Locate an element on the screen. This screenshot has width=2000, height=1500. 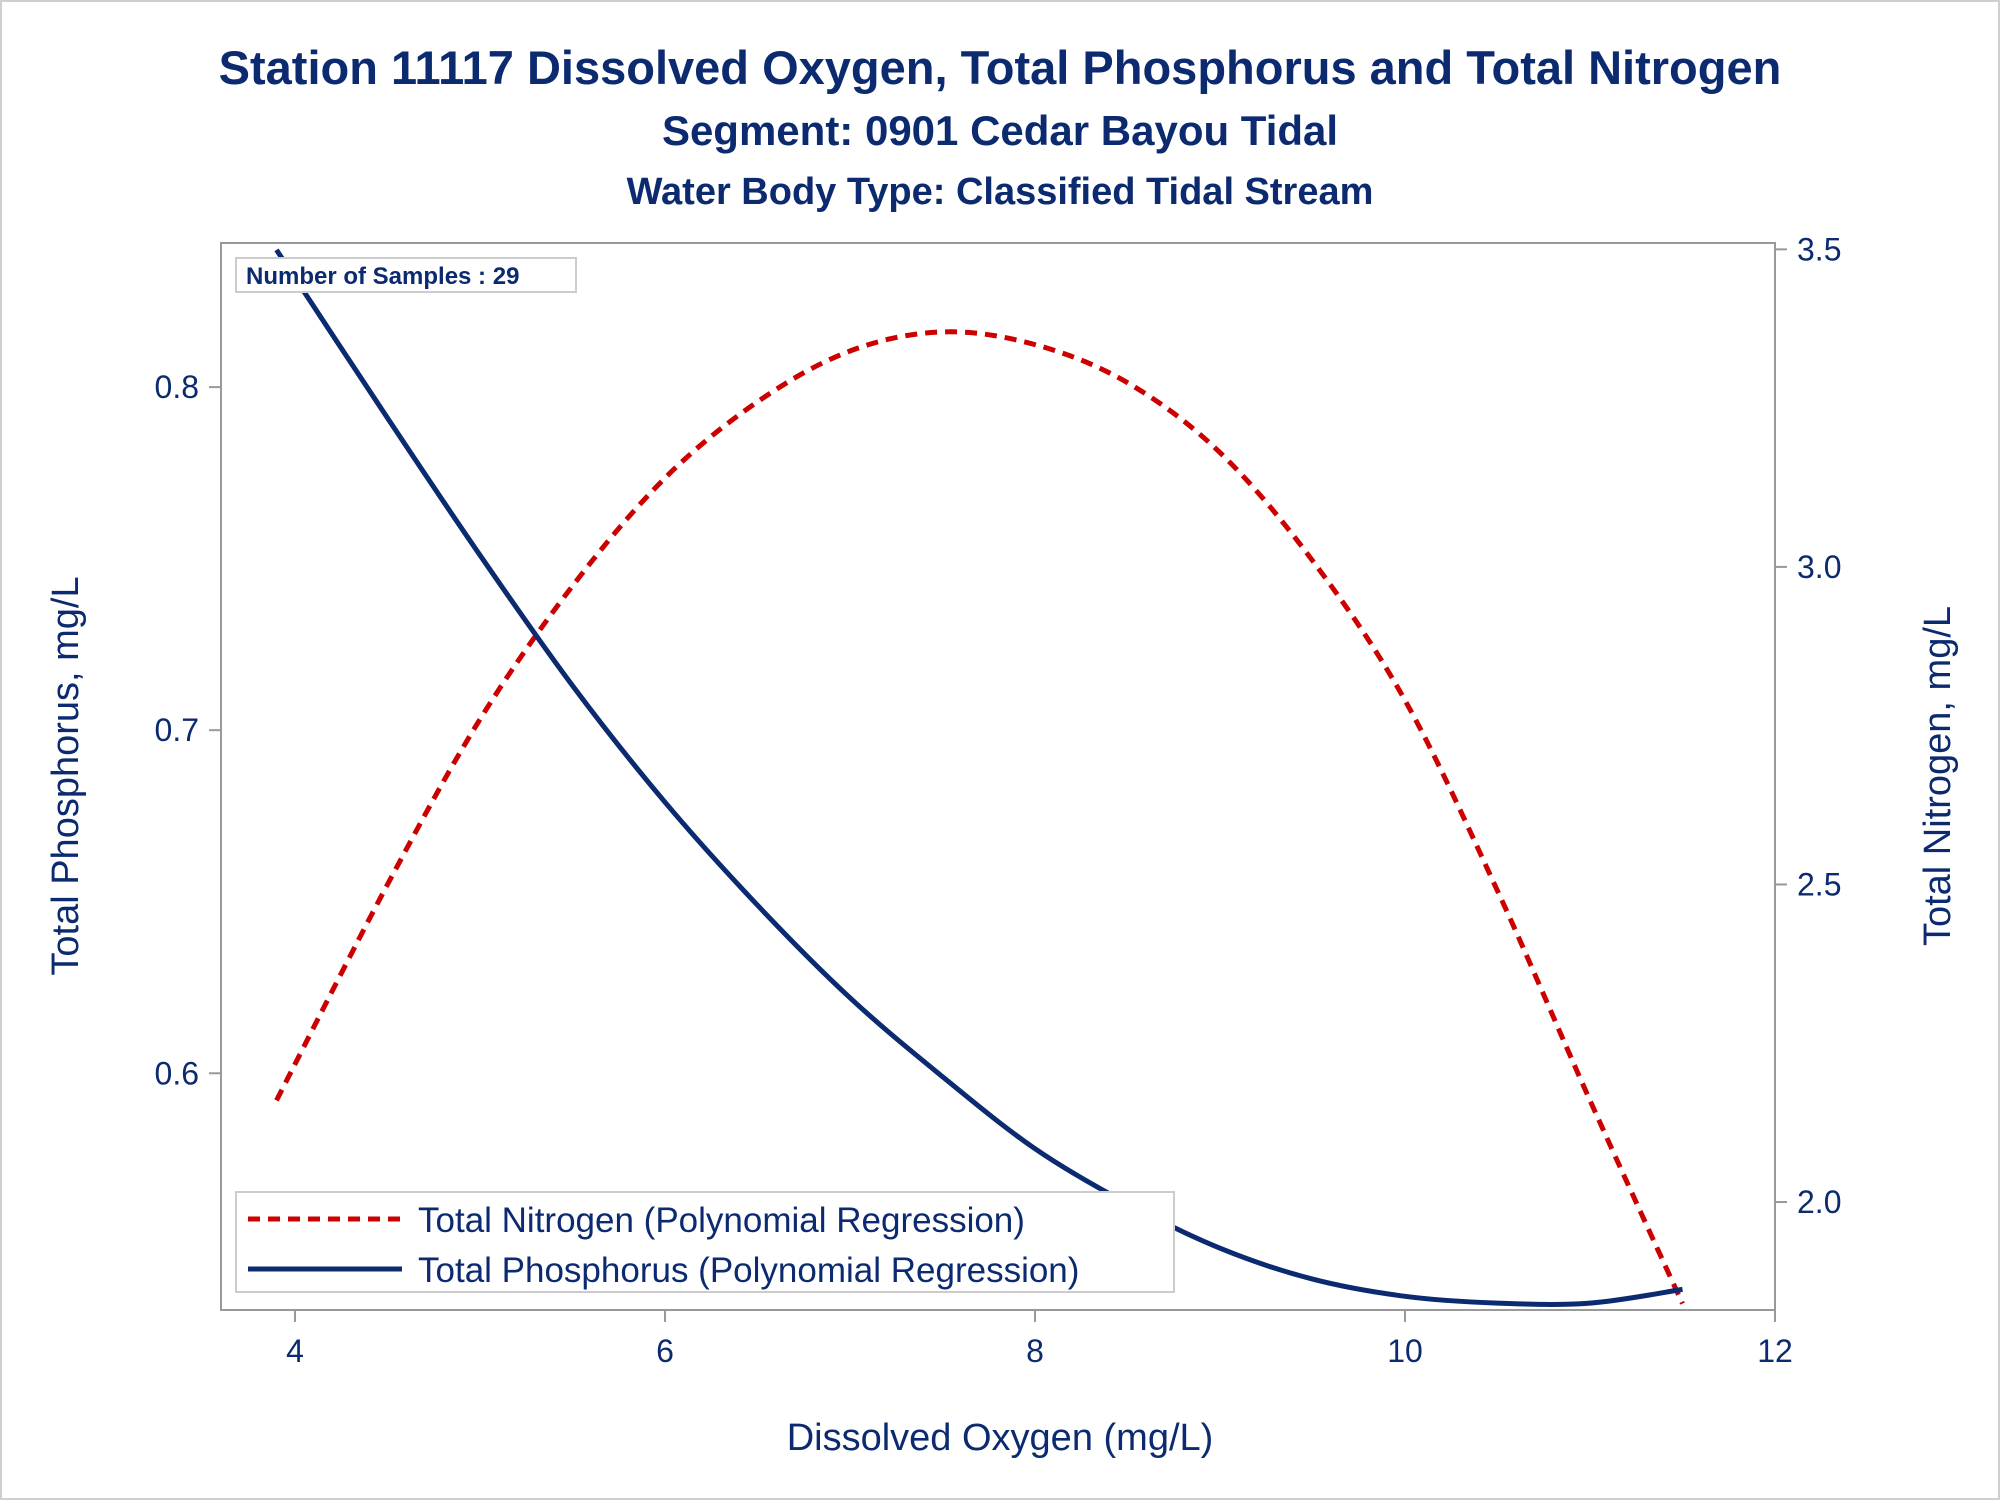
x-tick-label: 8 is located at coordinates (1035, 1351).